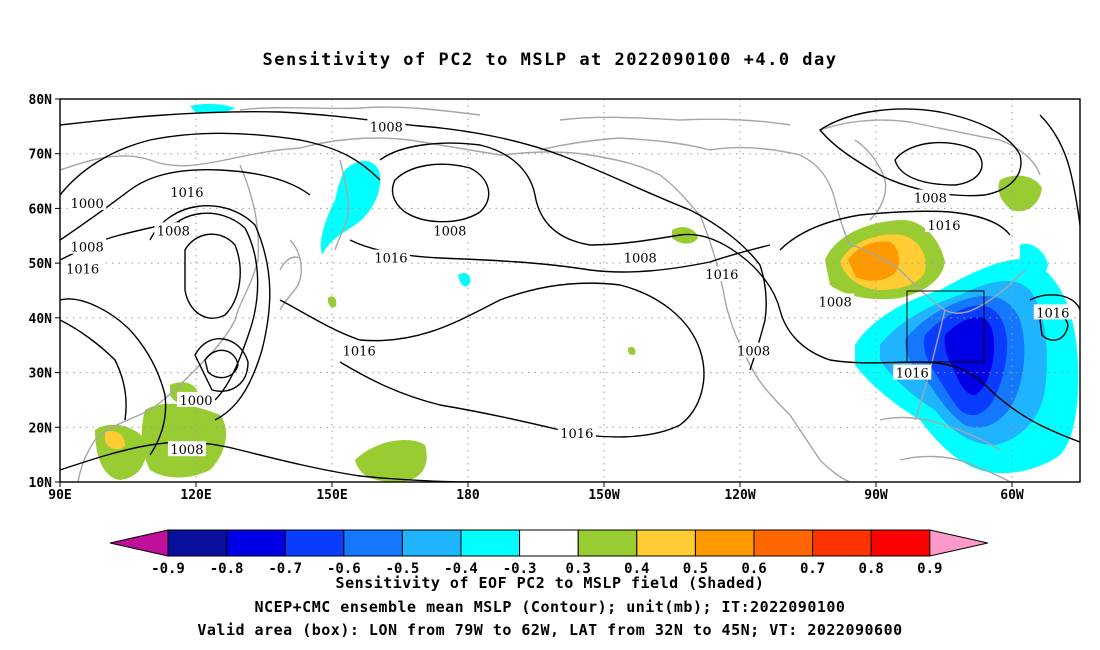 This screenshot has width=1100, height=650. I want to click on lat-label: 30N, so click(41, 374).